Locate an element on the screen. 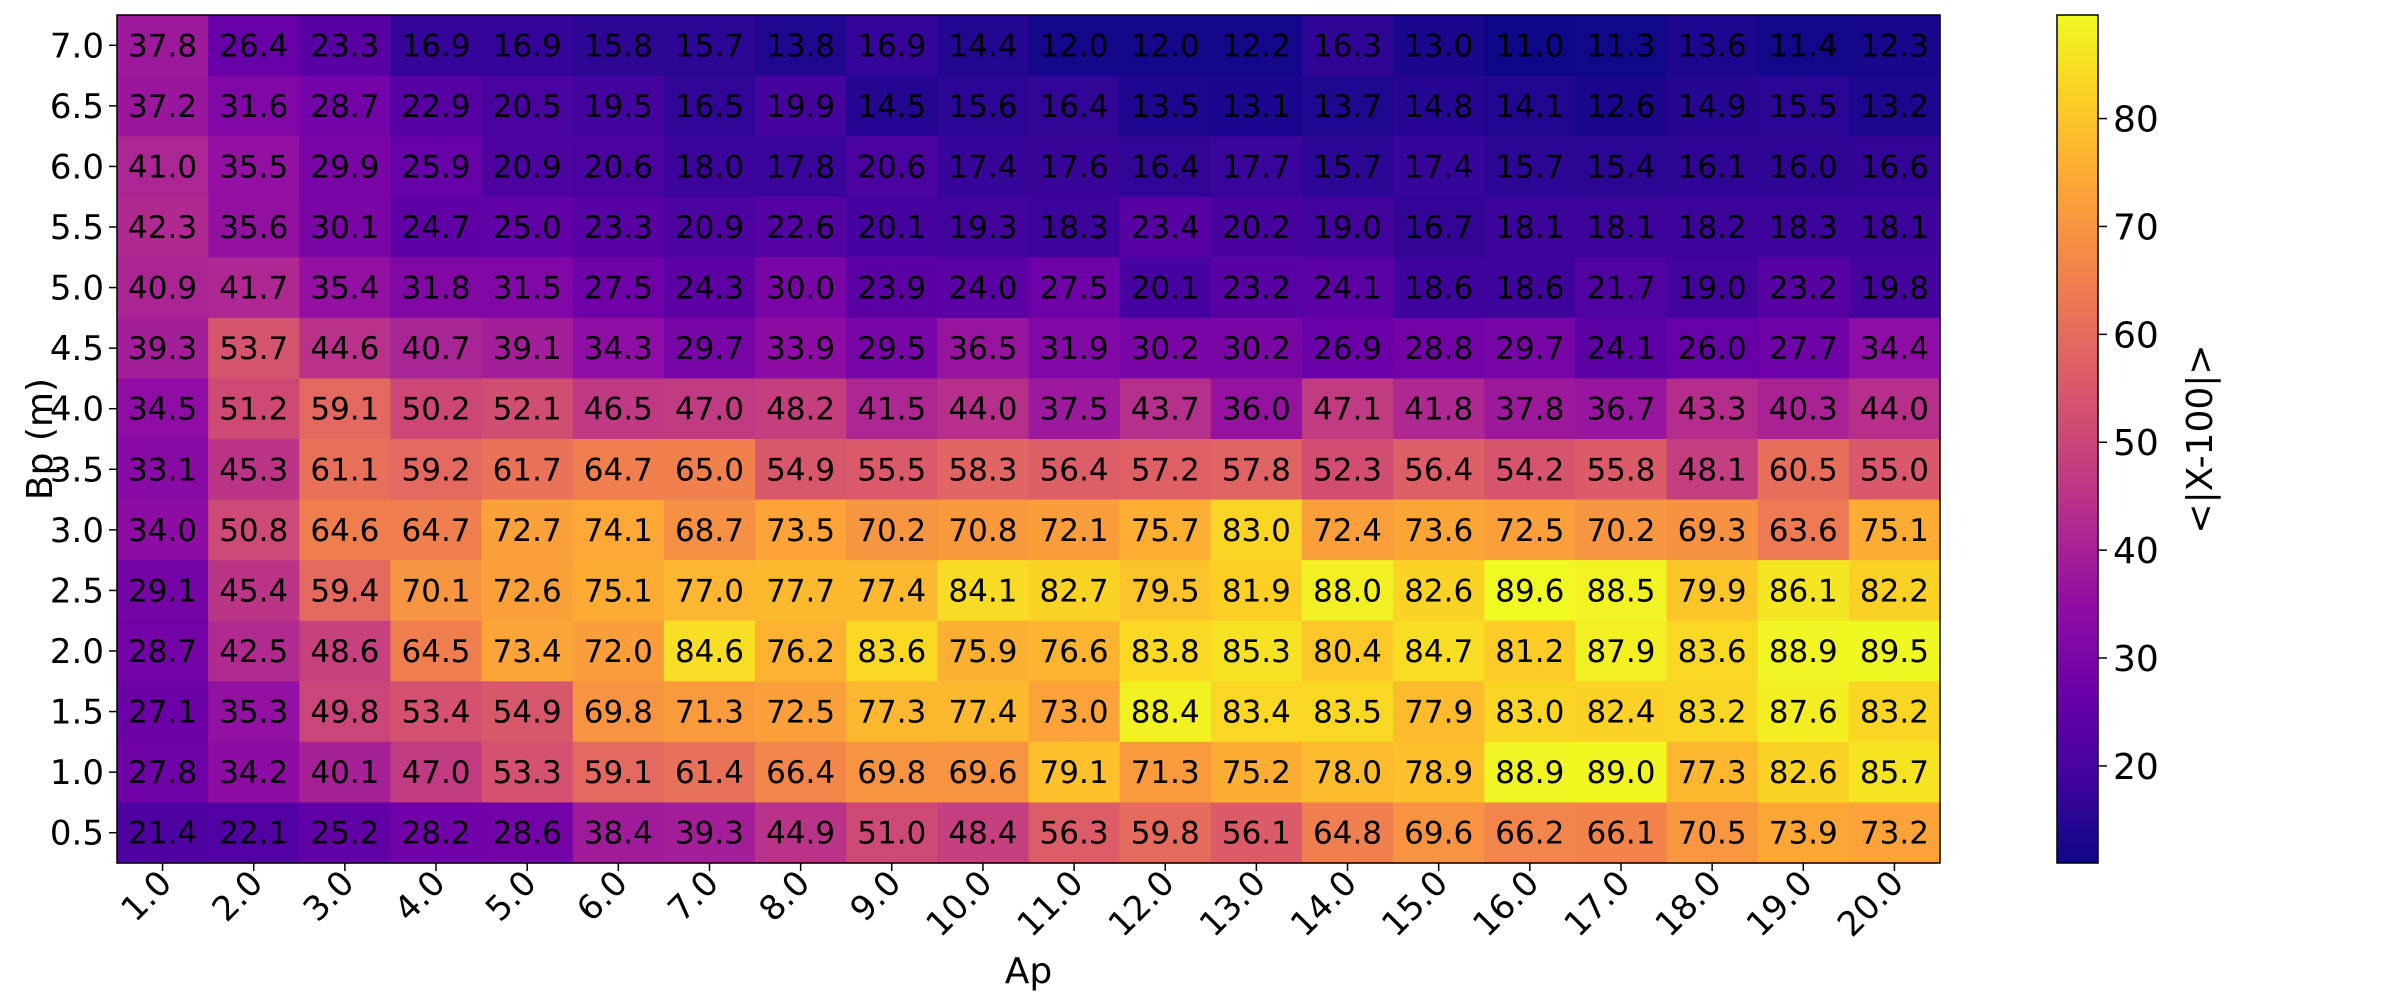 The image size is (2400, 1004). cell-value-label: 77.0 is located at coordinates (709, 591).